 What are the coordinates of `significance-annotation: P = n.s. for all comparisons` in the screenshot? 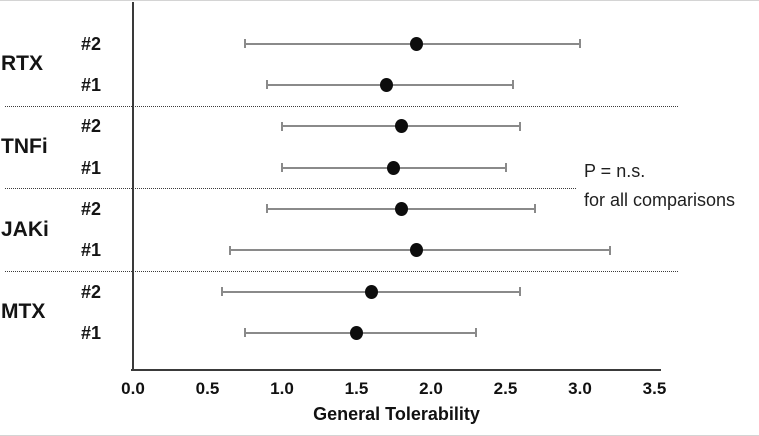 It's located at (656, 186).